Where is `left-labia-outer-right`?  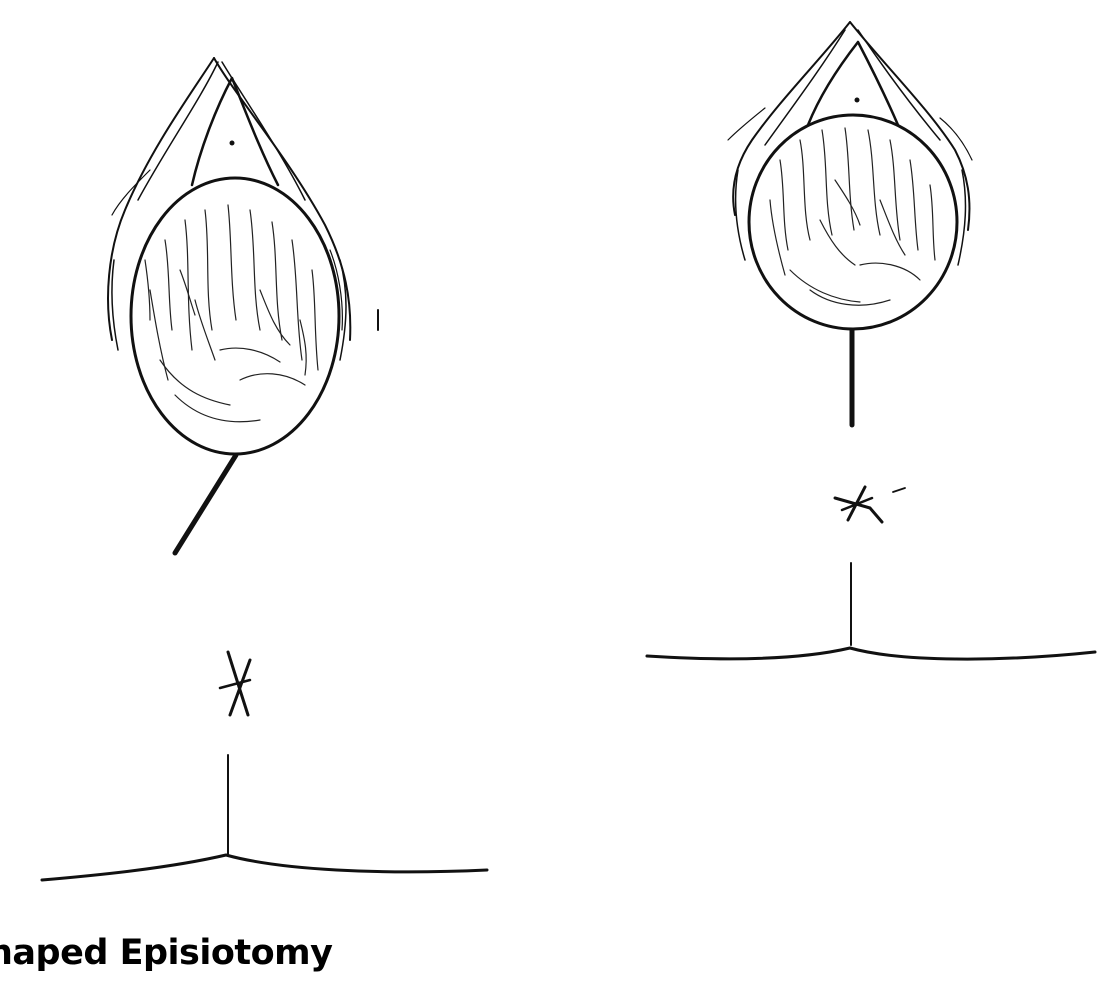 left-labia-outer-right is located at coordinates (282, 199).